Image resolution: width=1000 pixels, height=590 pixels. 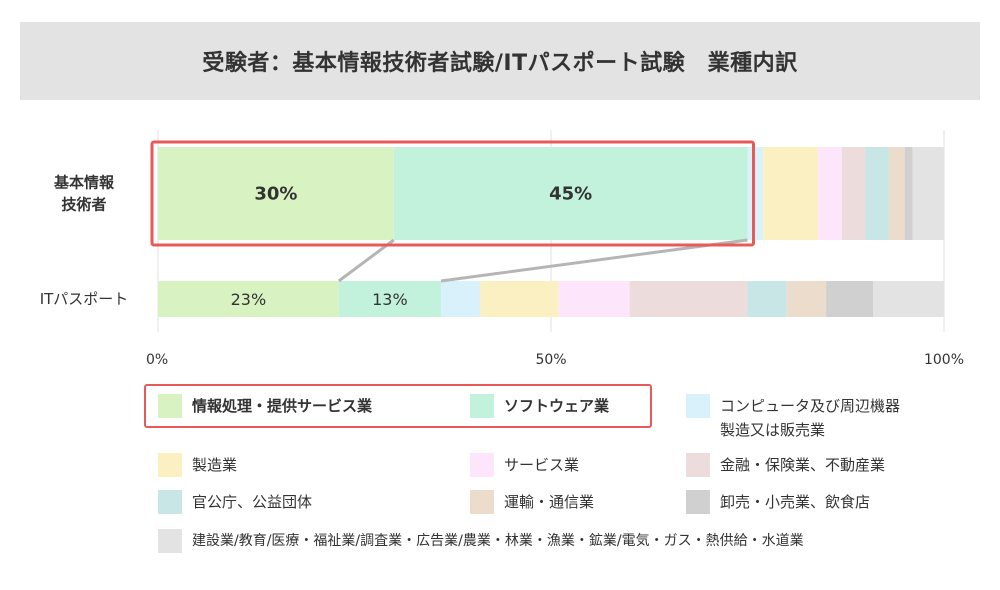 What do you see at coordinates (810, 418) in the screenshot?
I see `legend-label: コンピュータ及び周辺機器 製造又は販売業` at bounding box center [810, 418].